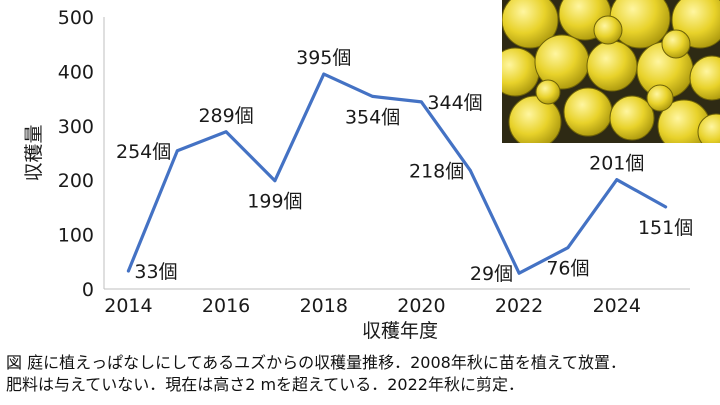 The height and width of the screenshot is (405, 720). Describe the element at coordinates (76, 154) in the screenshot. I see `y-tick-labels: 0 100 200 300 400 500` at that location.